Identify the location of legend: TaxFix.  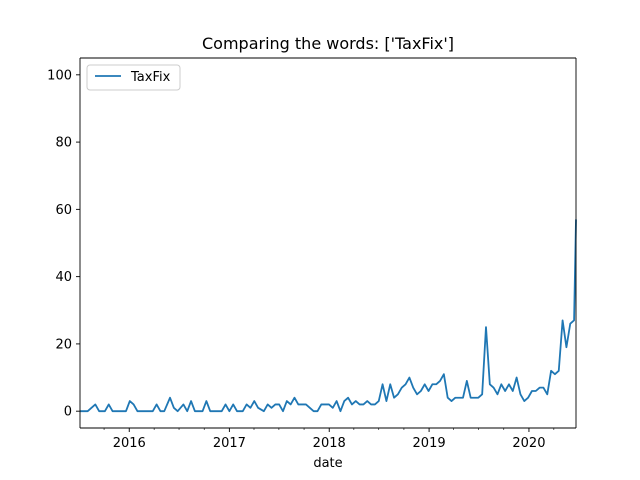
(133, 77).